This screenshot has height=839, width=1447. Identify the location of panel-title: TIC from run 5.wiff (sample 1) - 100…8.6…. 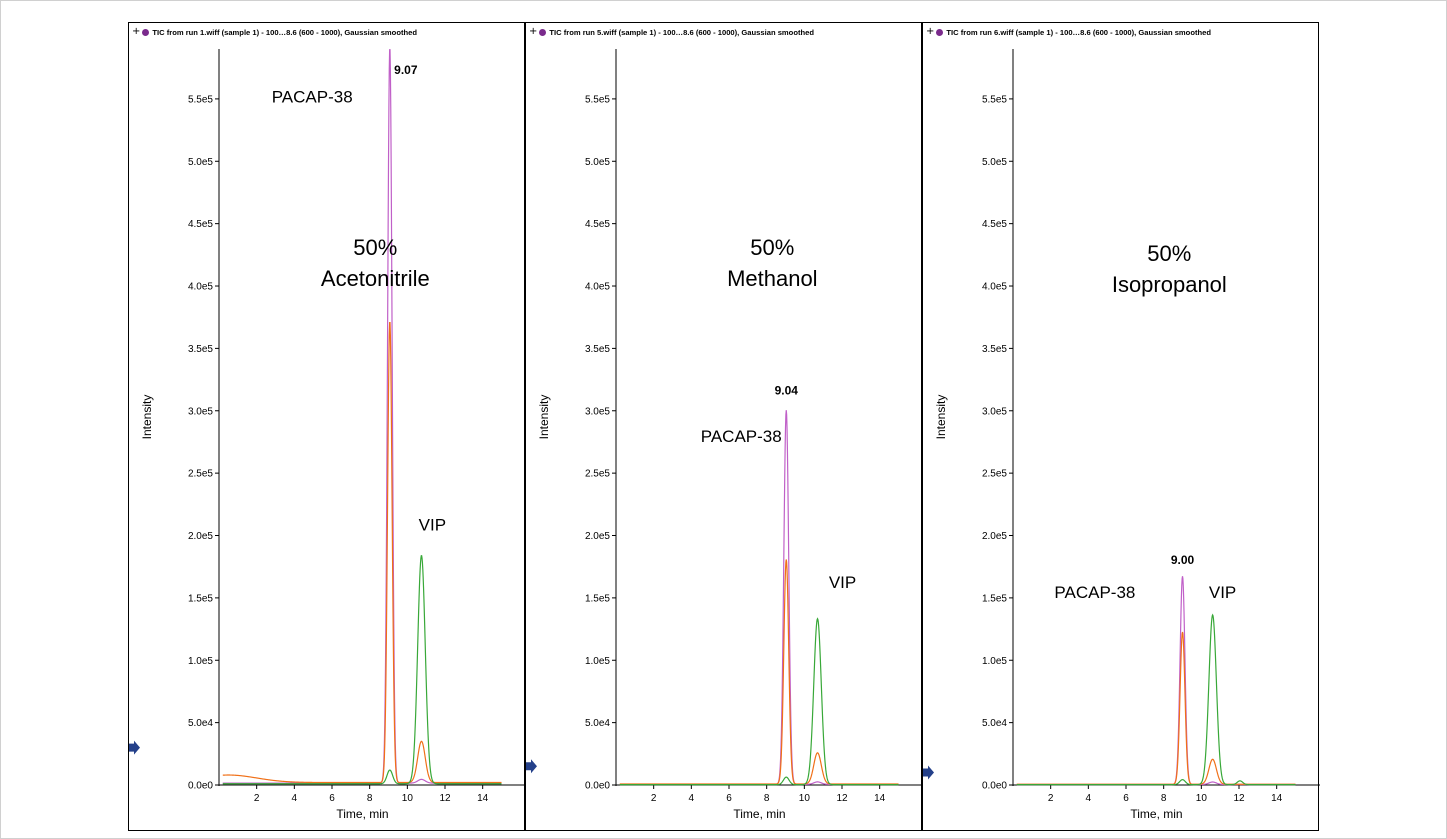
(681, 32).